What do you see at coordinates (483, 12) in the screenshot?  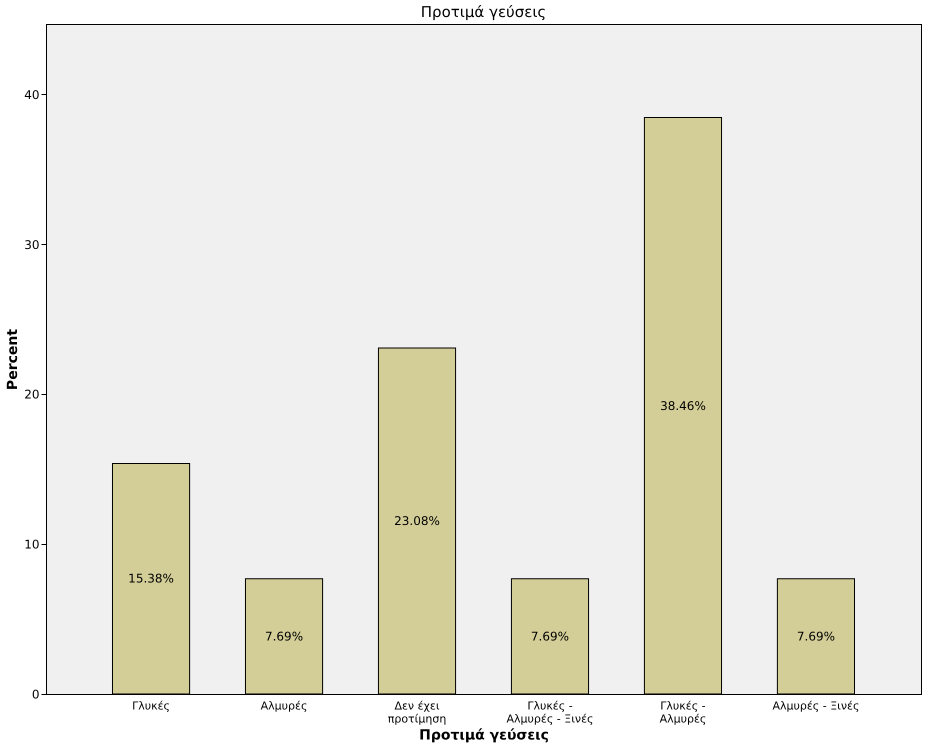 I see `chart-title: Προτιμά γεύσεις` at bounding box center [483, 12].